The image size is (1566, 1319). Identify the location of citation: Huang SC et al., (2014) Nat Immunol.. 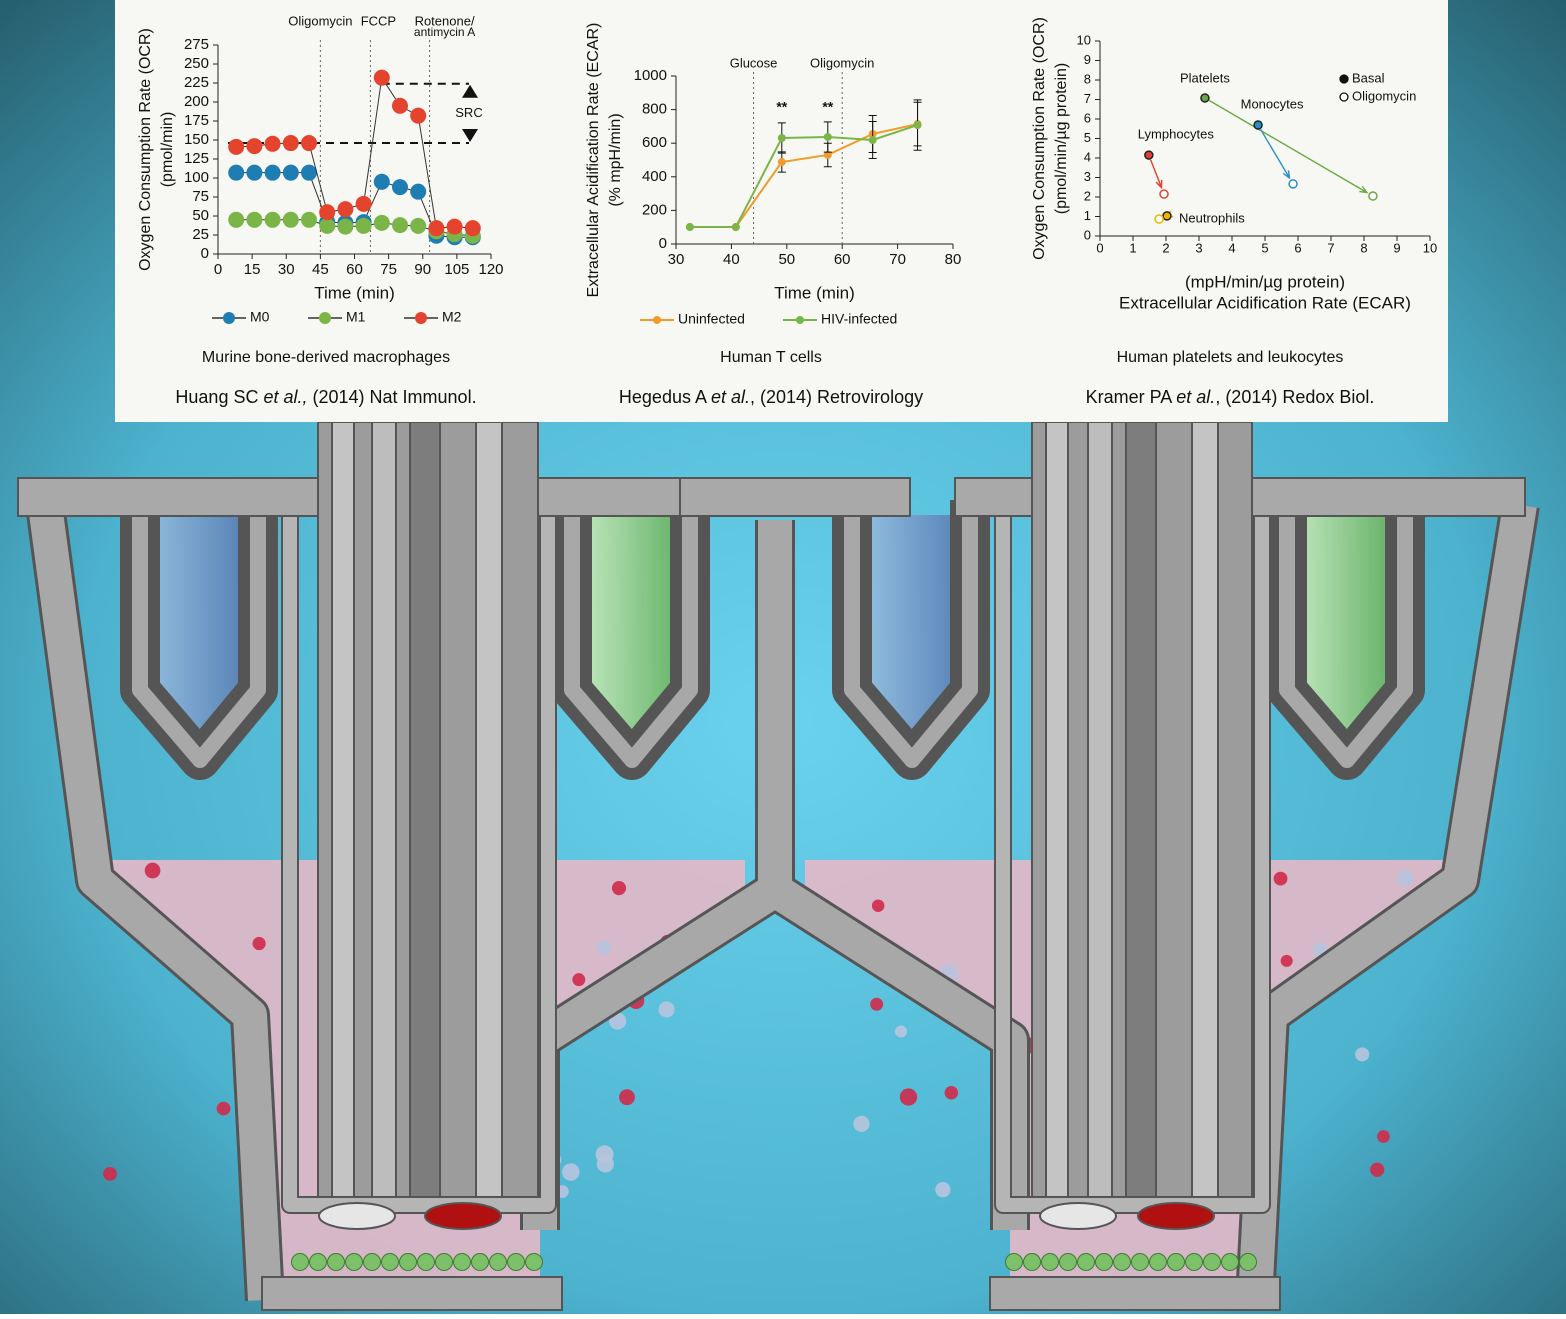
(325, 397).